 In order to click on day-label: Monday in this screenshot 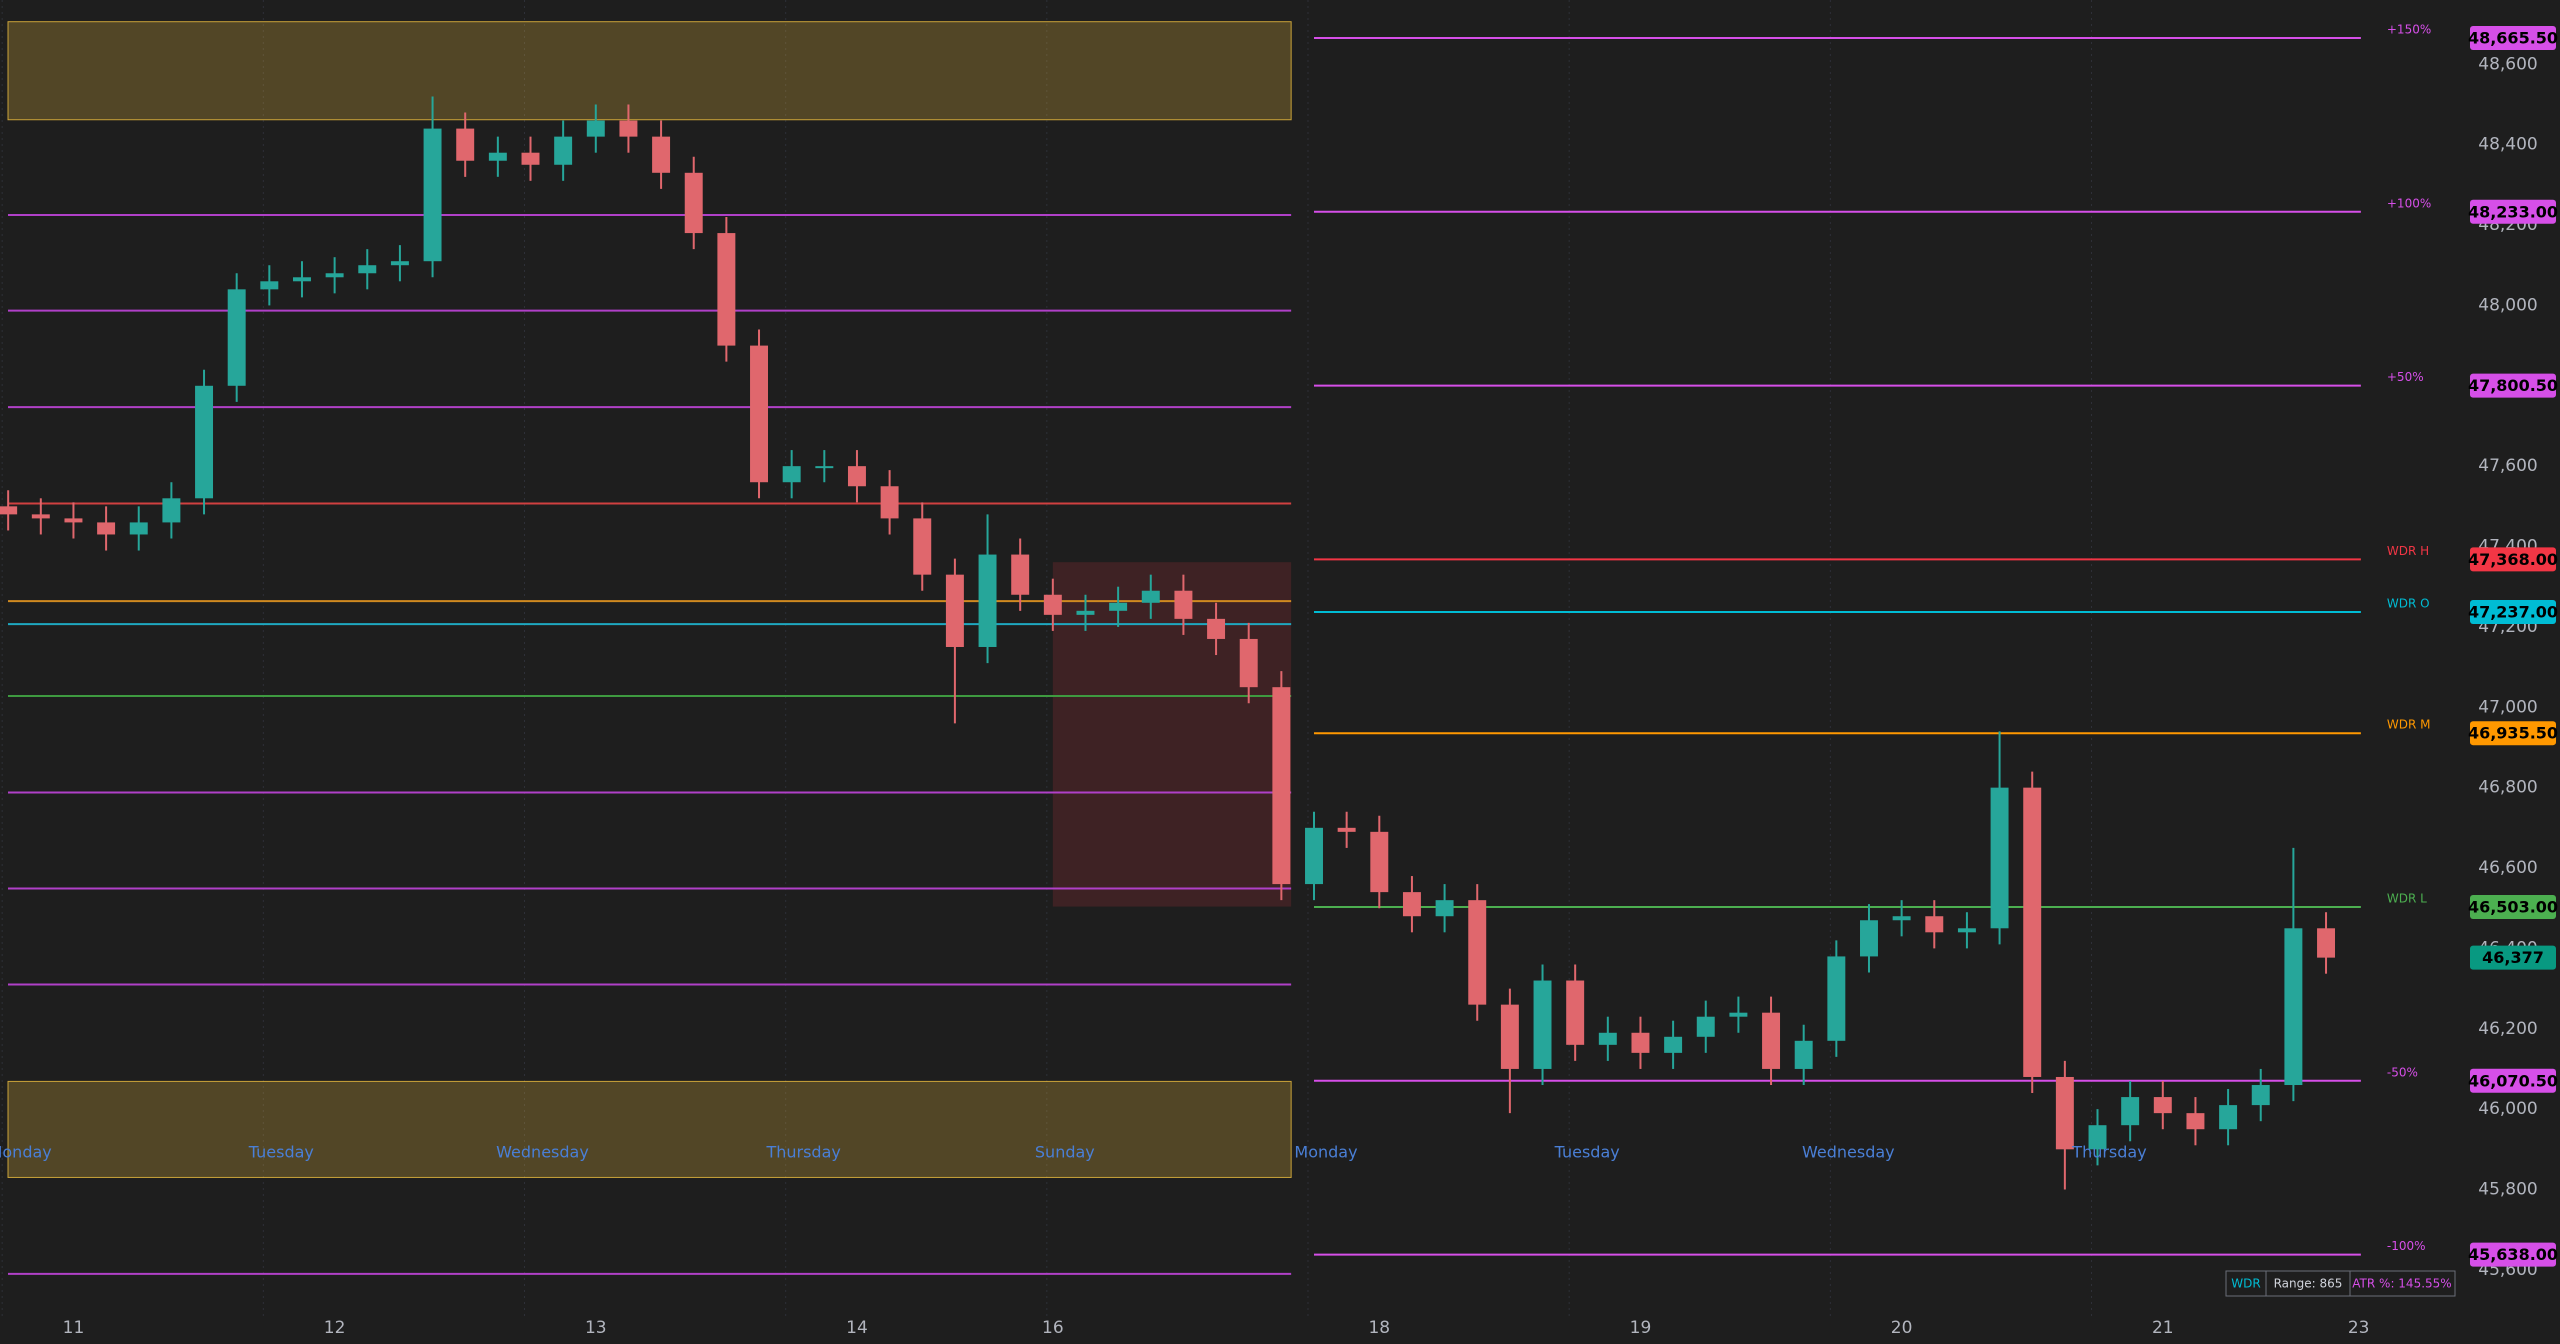, I will do `click(1325, 1152)`.